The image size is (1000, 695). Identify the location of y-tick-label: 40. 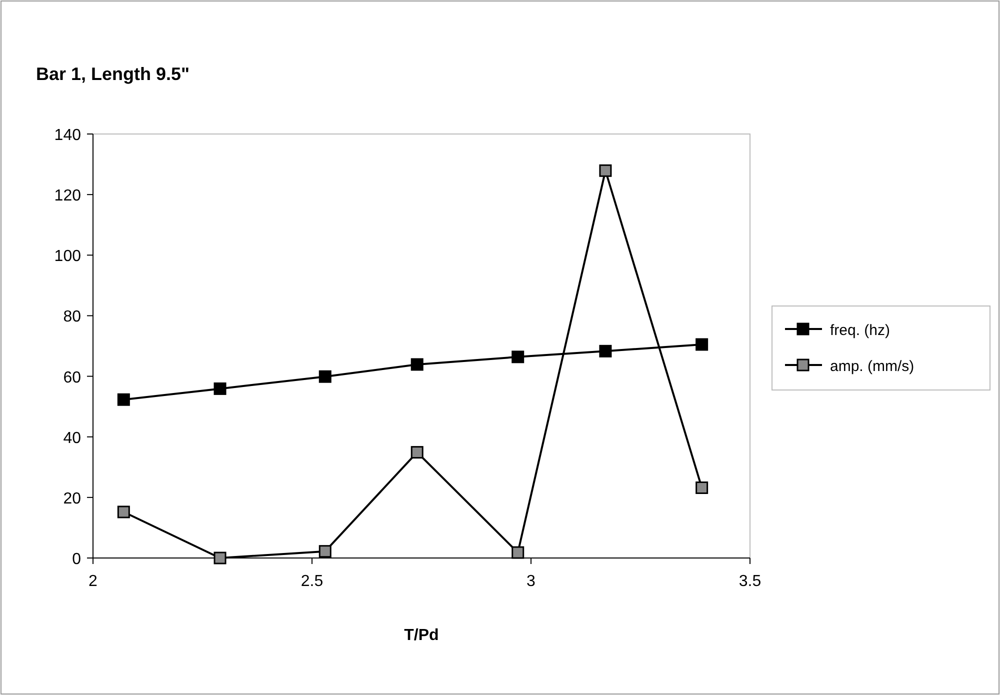
(72, 438).